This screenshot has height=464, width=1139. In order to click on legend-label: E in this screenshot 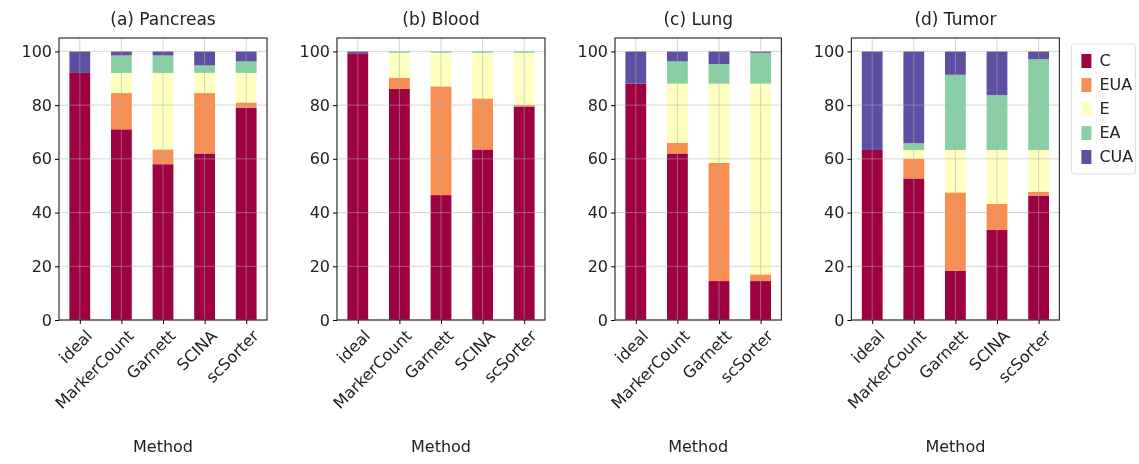, I will do `click(1104, 108)`.